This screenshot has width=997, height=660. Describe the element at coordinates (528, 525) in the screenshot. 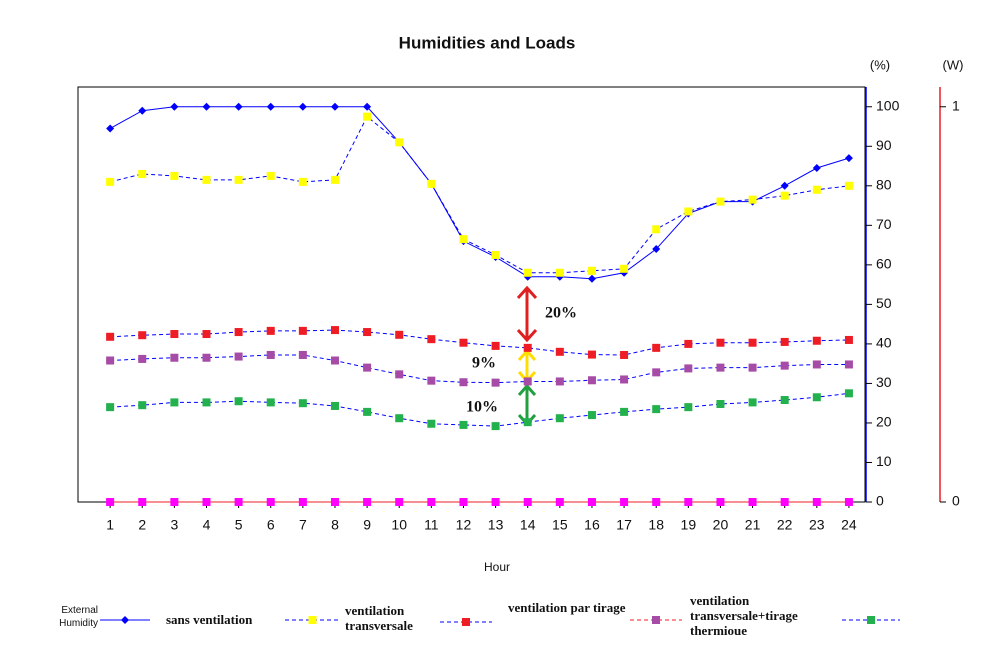

I see `x-tick-label: 14` at that location.